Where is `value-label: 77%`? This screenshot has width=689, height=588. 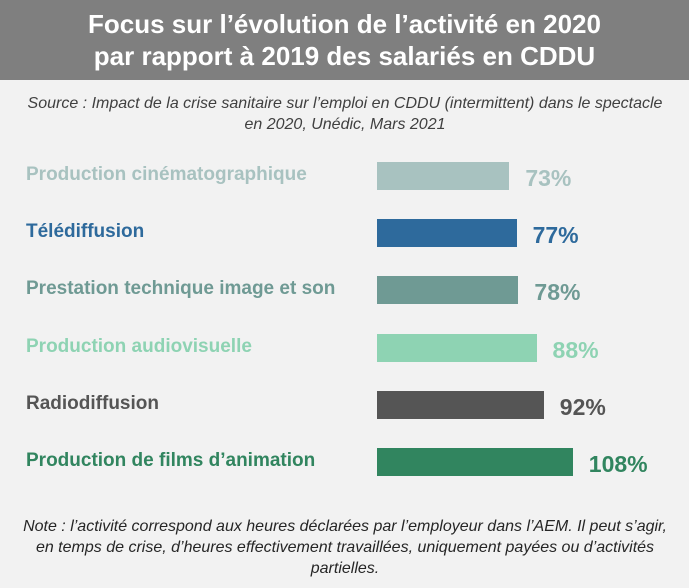
value-label: 77% is located at coordinates (555, 235).